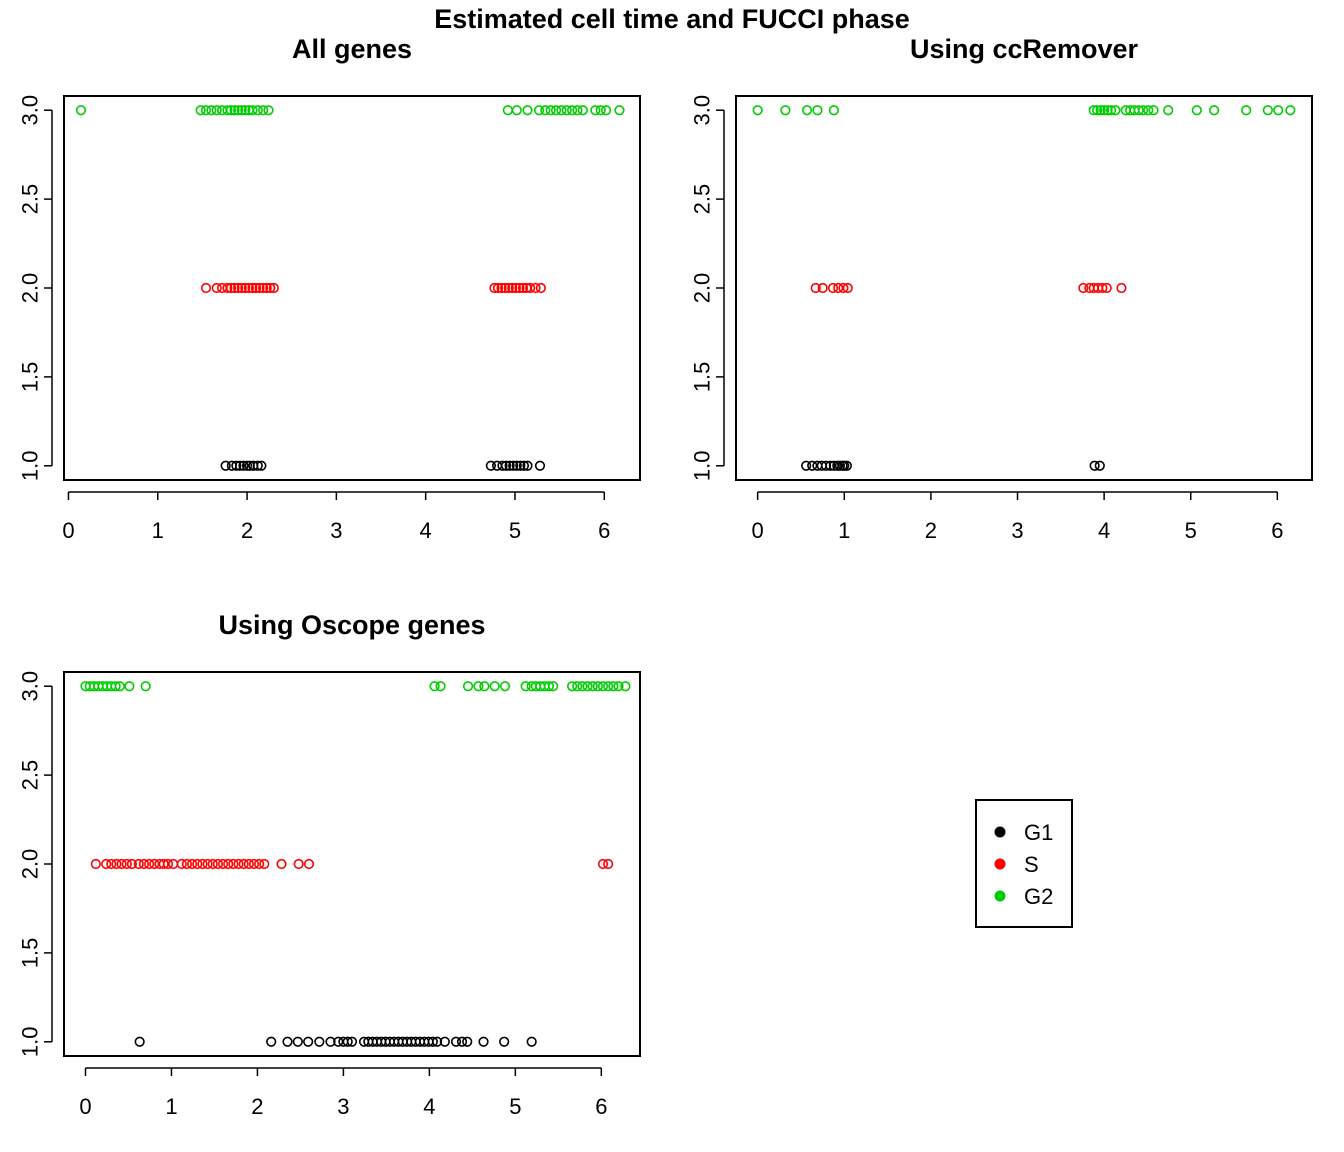  I want to click on plot-frame, so click(352, 288).